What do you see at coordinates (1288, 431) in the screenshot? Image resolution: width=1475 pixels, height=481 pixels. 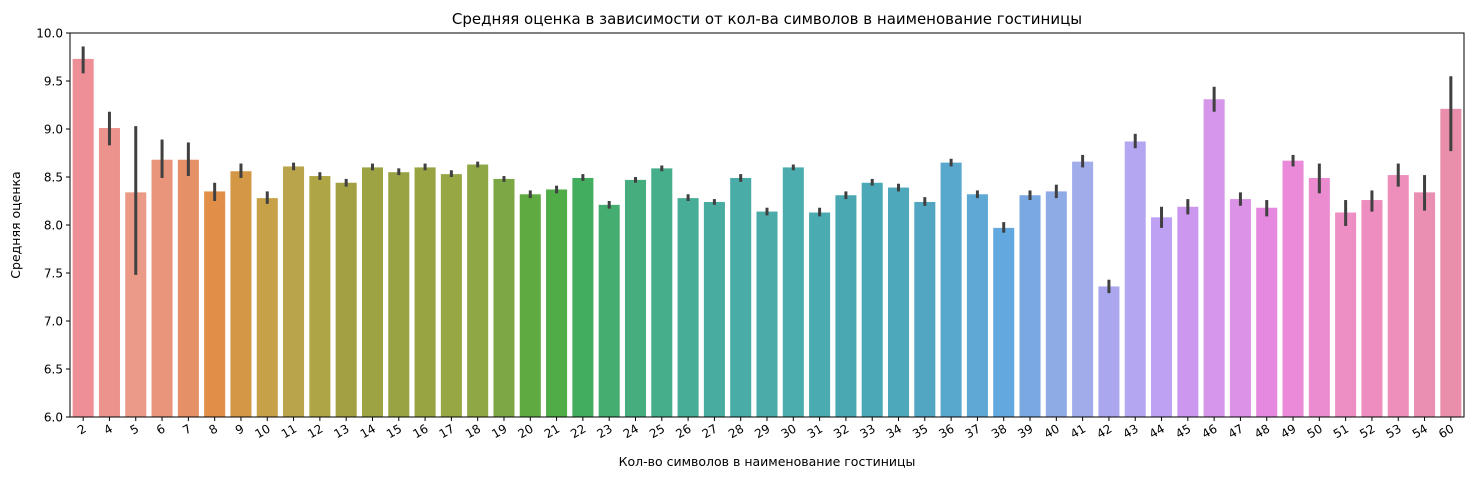 I see `x-tick-label: 49` at bounding box center [1288, 431].